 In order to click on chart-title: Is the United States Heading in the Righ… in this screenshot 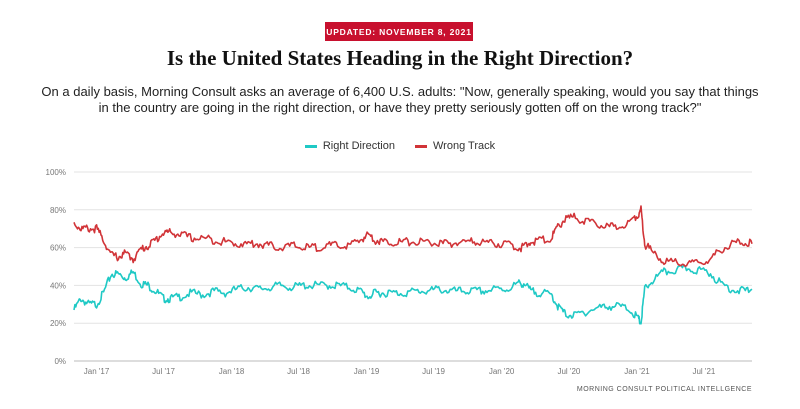, I will do `click(400, 58)`.